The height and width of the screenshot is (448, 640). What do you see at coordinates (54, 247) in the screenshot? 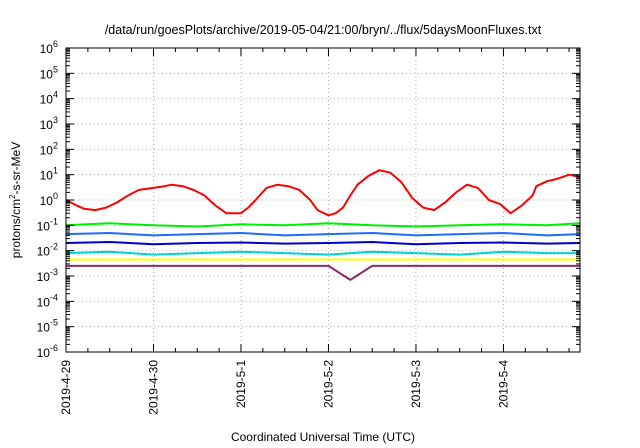
I see `y-tick-exponent: -2` at bounding box center [54, 247].